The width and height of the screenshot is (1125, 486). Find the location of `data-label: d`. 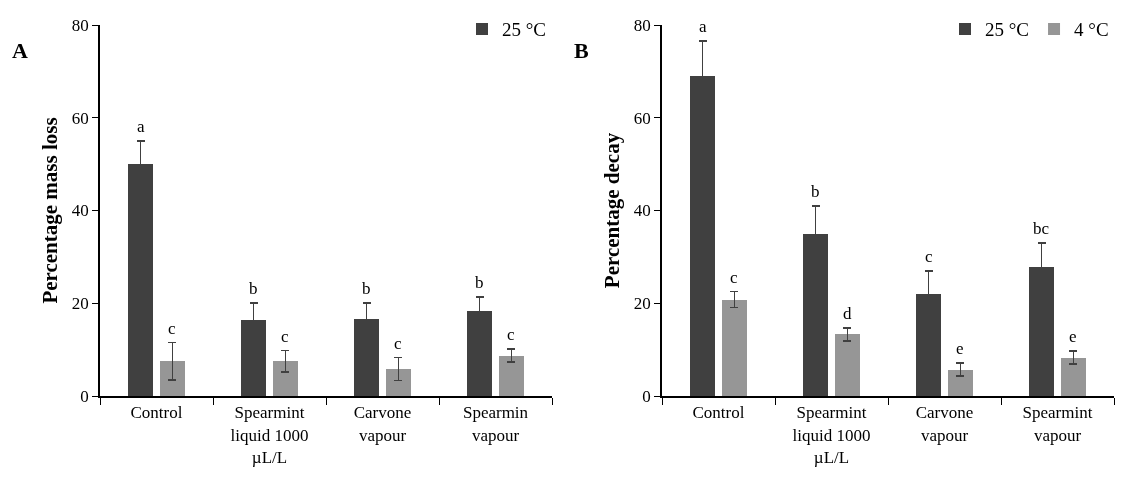

data-label: d is located at coordinates (847, 313).